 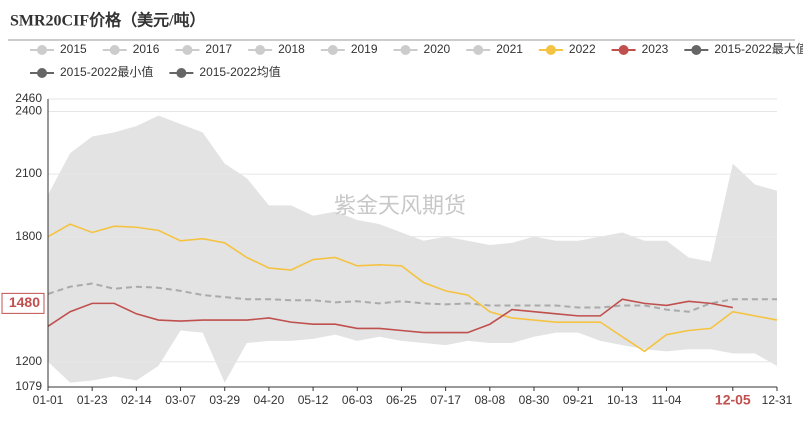 I want to click on x-tick-label: 11-04, so click(x=667, y=400).